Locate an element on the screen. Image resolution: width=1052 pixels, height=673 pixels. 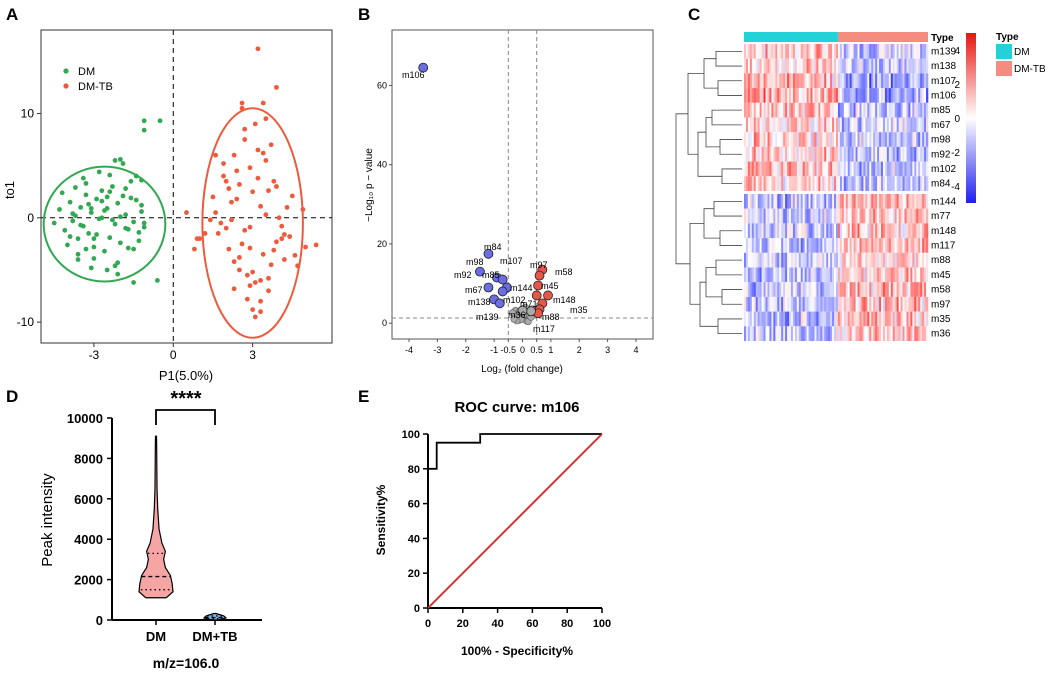
panel-a-frame is located at coordinates (186, 186).